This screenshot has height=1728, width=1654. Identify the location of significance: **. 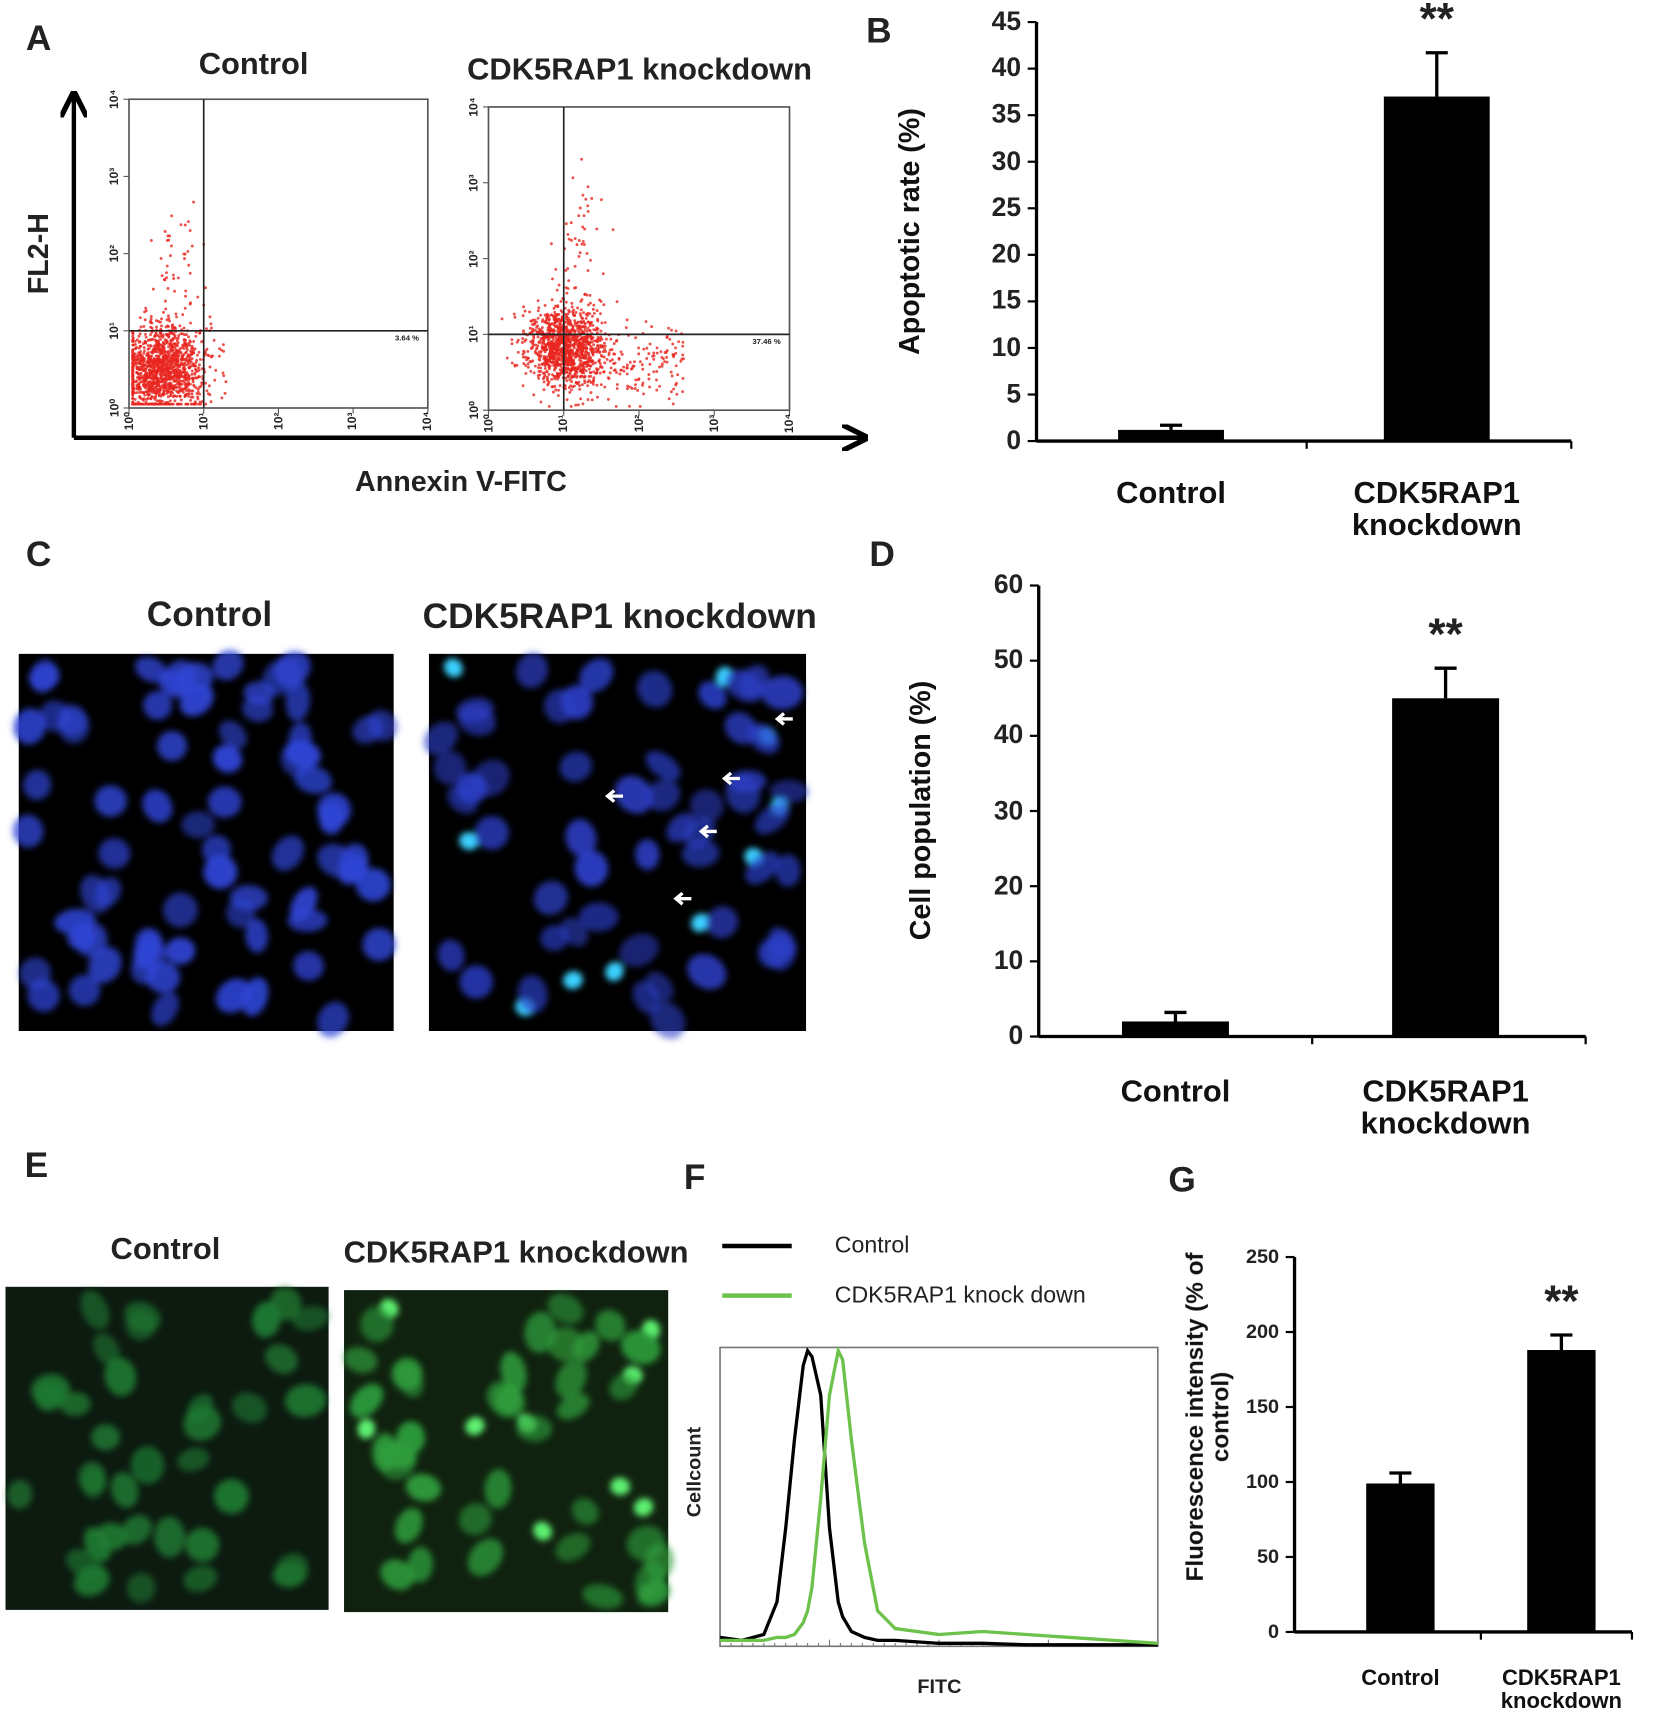
(1561, 1301).